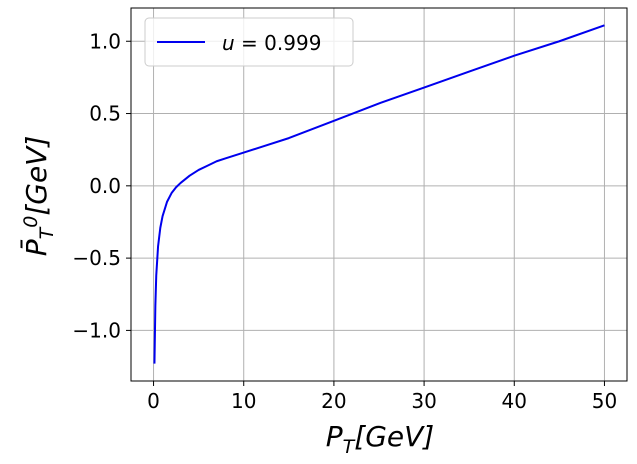  I want to click on x-tick-label: 0, so click(153, 401).